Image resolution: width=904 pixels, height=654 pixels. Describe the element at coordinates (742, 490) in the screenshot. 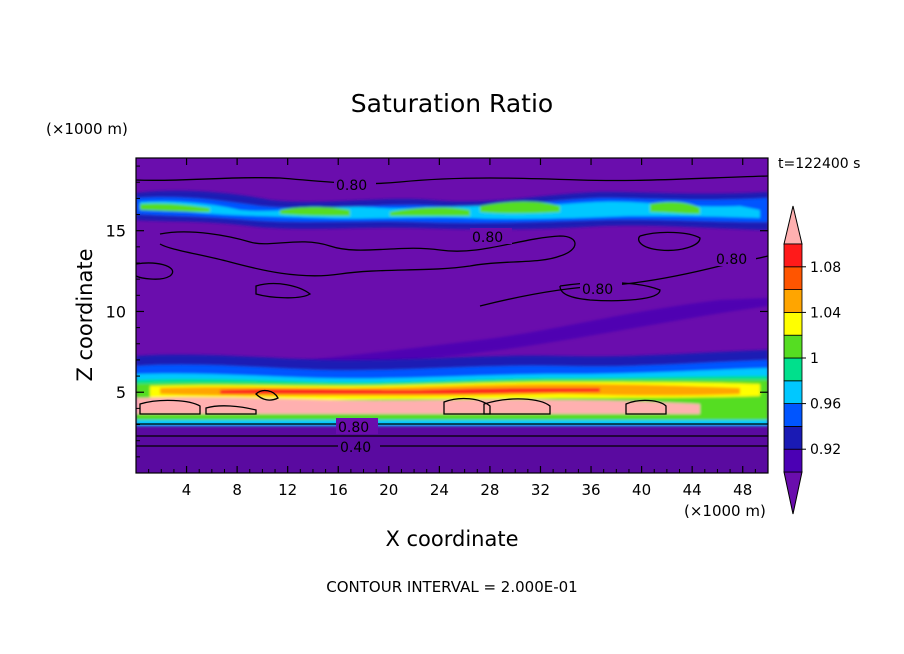

I see `x-tick-label: 48` at that location.